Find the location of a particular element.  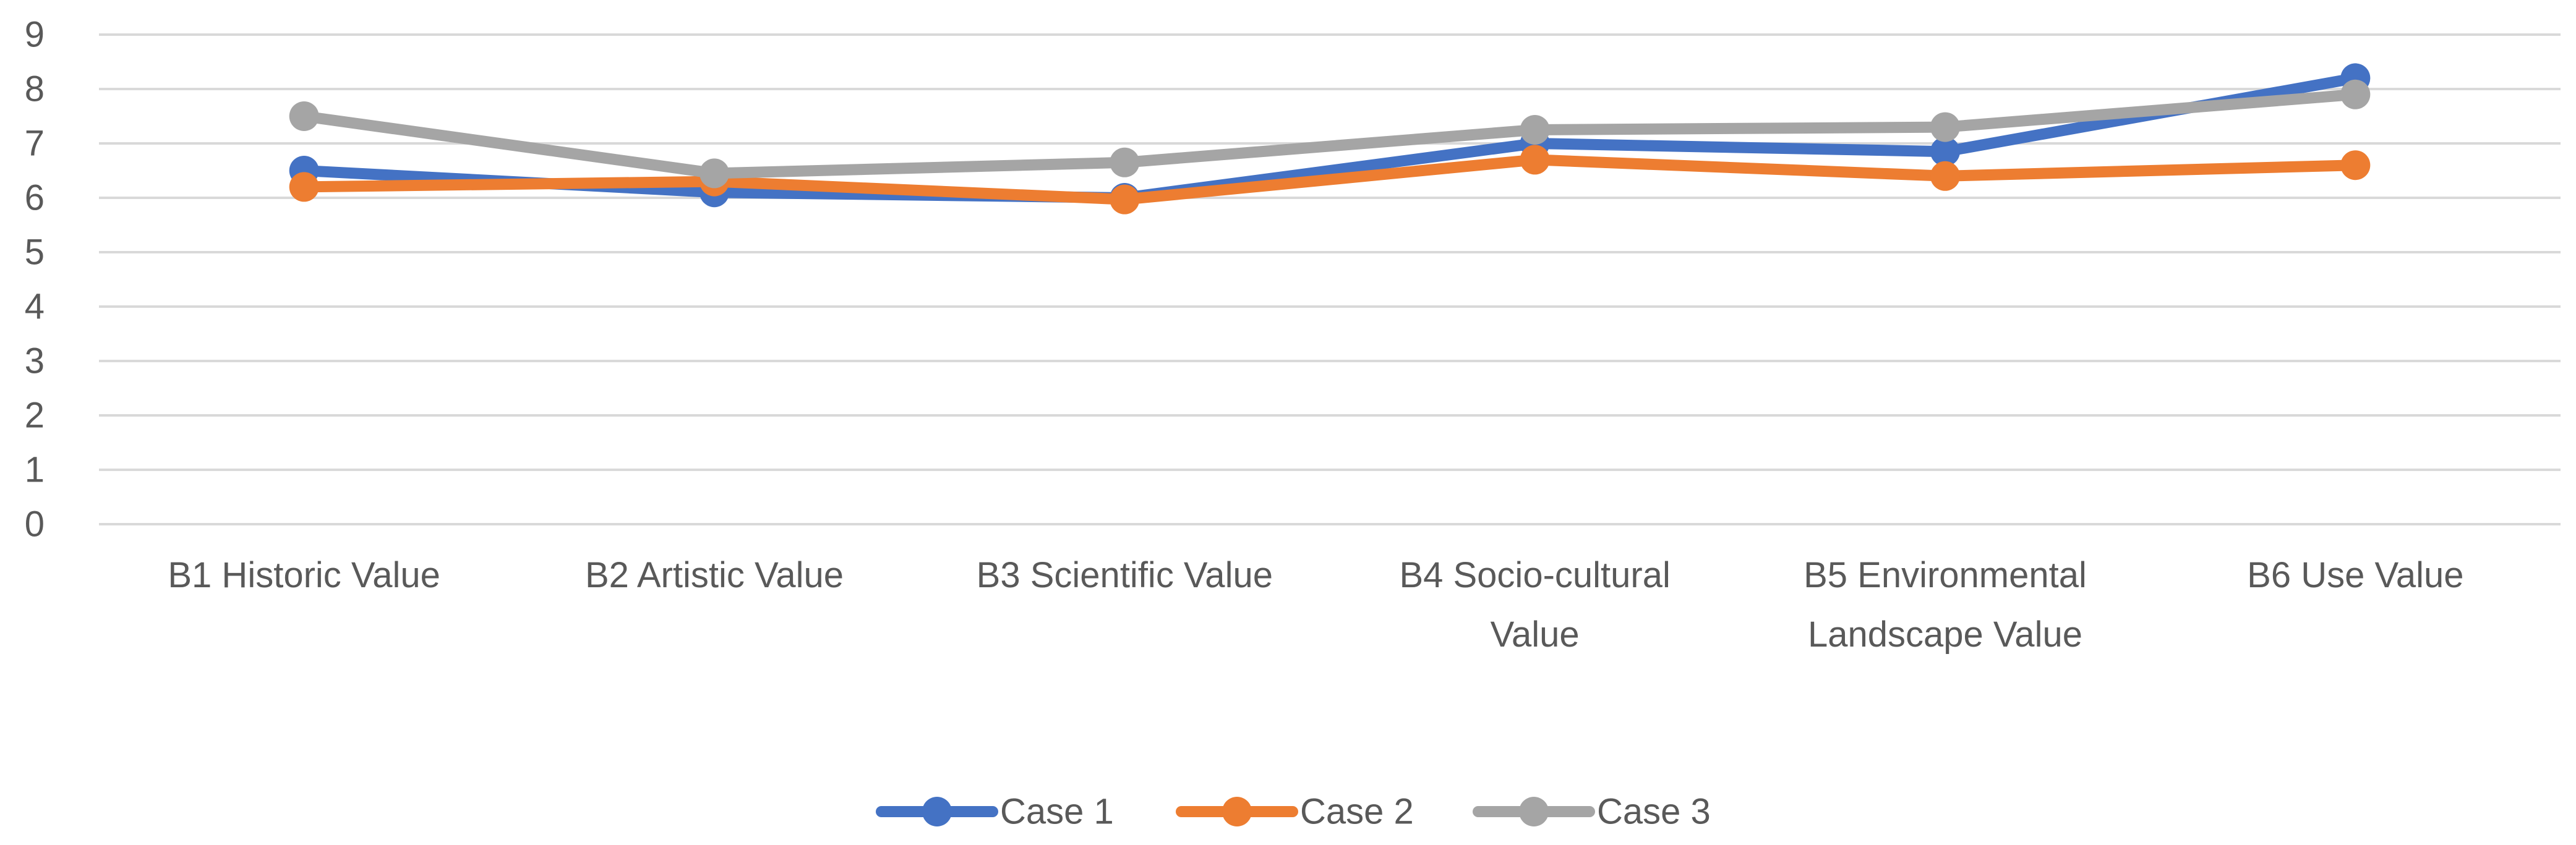

x-tick-label-line: B4 Socio-cultural is located at coordinates (1535, 575).